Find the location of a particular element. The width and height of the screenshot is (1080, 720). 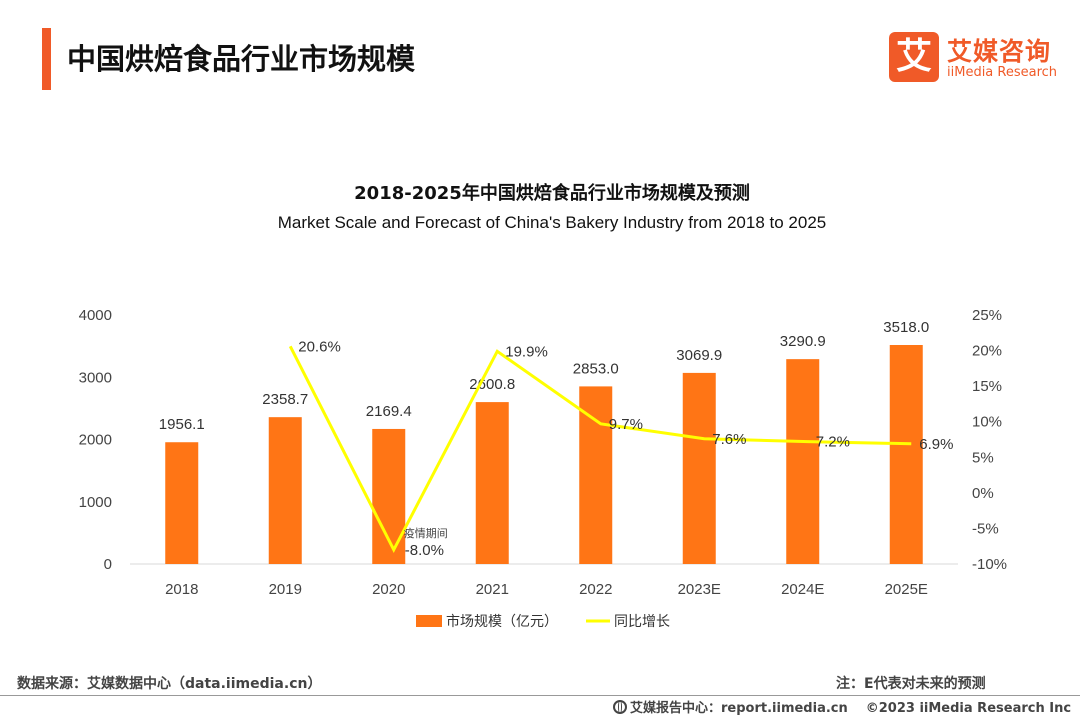

growth-value-label: -8.0% is located at coordinates (424, 550).